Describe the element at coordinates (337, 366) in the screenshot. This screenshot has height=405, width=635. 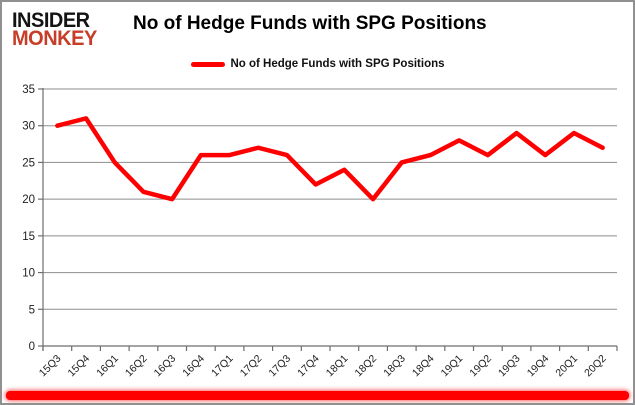
I see `x-tick-label: 18Q1` at that location.